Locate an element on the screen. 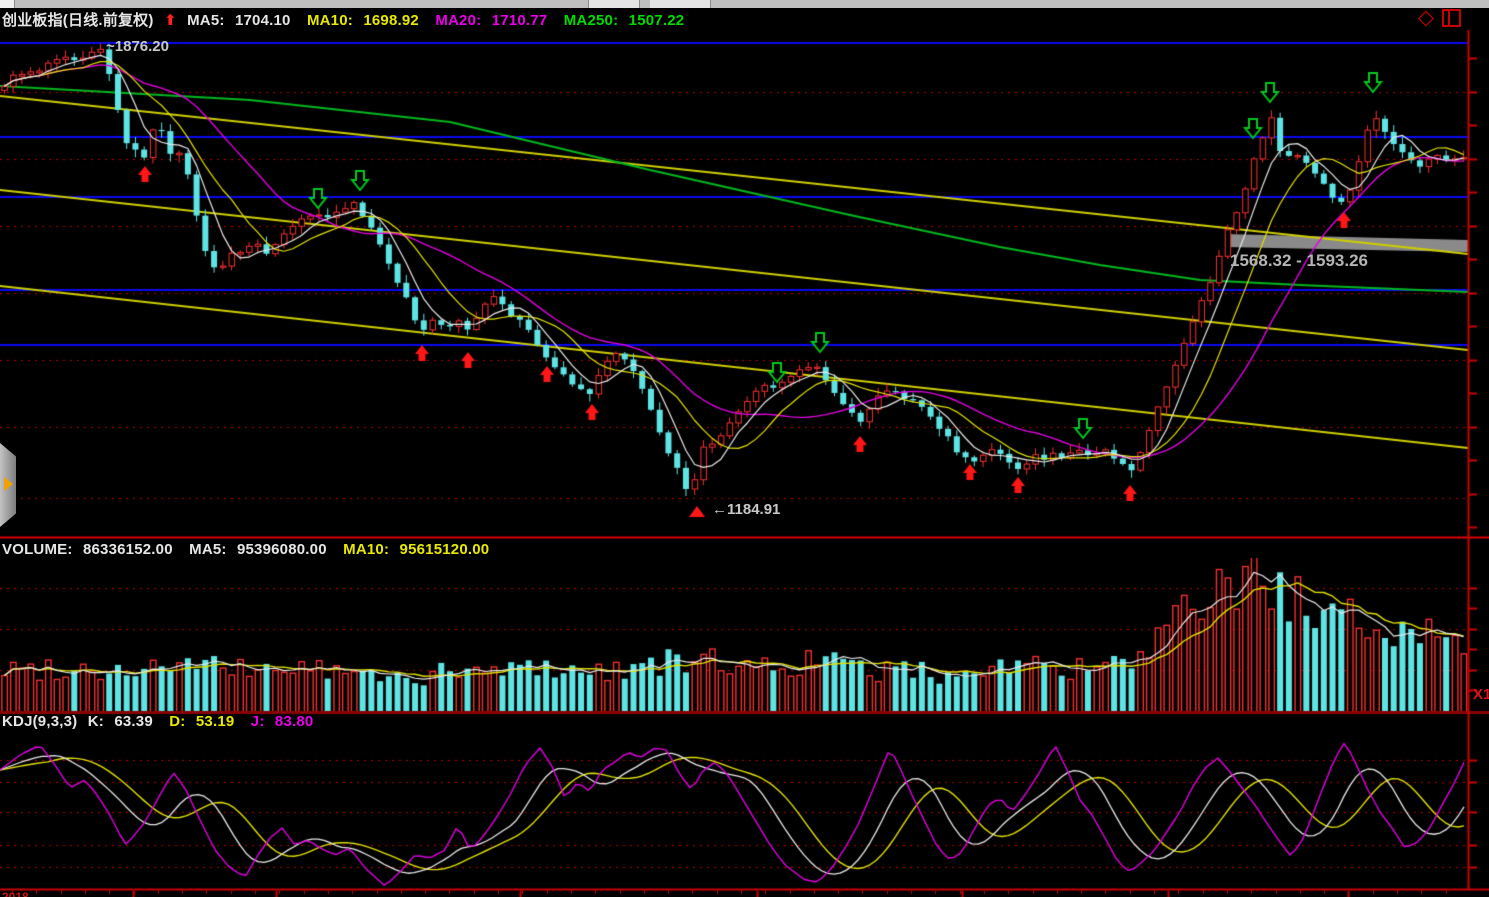 The image size is (1489, 897). swing-low-label: ←1184.91 is located at coordinates (746, 509).